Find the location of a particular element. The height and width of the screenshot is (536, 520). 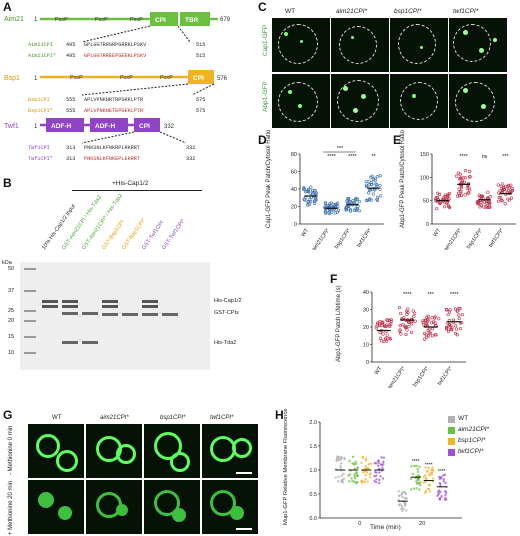

f-ylabel: Abp1-GFP Patch Lifetime (s) is located at coordinates (339, 323).